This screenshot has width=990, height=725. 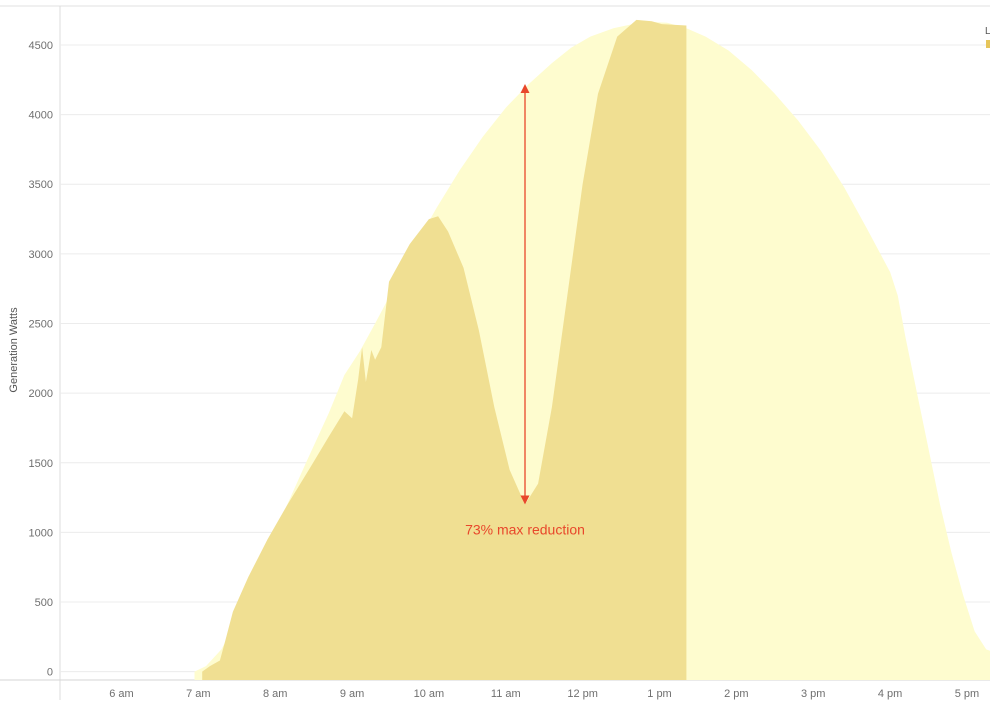 I want to click on y-tick-label: 4500, so click(x=41, y=46).